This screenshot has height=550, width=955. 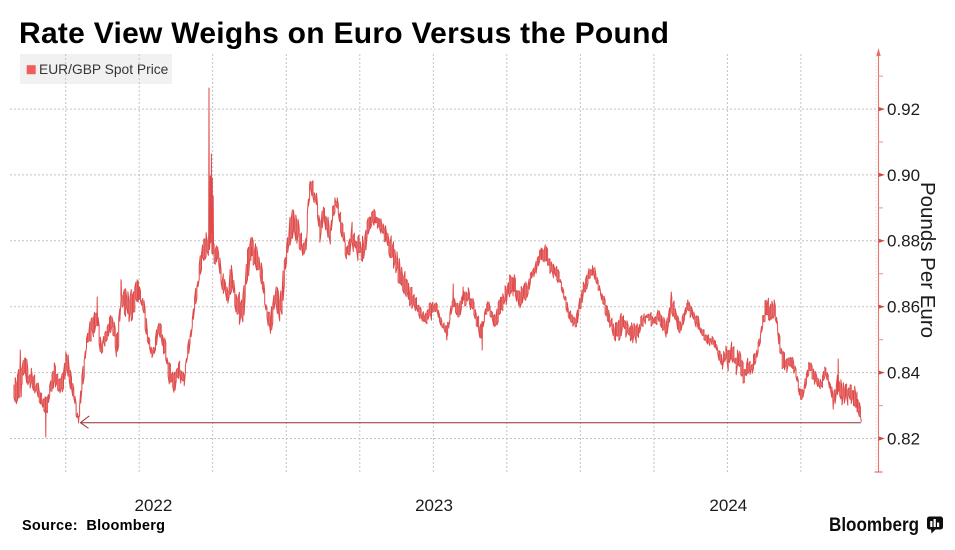 I want to click on svg-text: 2022, so click(x=153, y=505).